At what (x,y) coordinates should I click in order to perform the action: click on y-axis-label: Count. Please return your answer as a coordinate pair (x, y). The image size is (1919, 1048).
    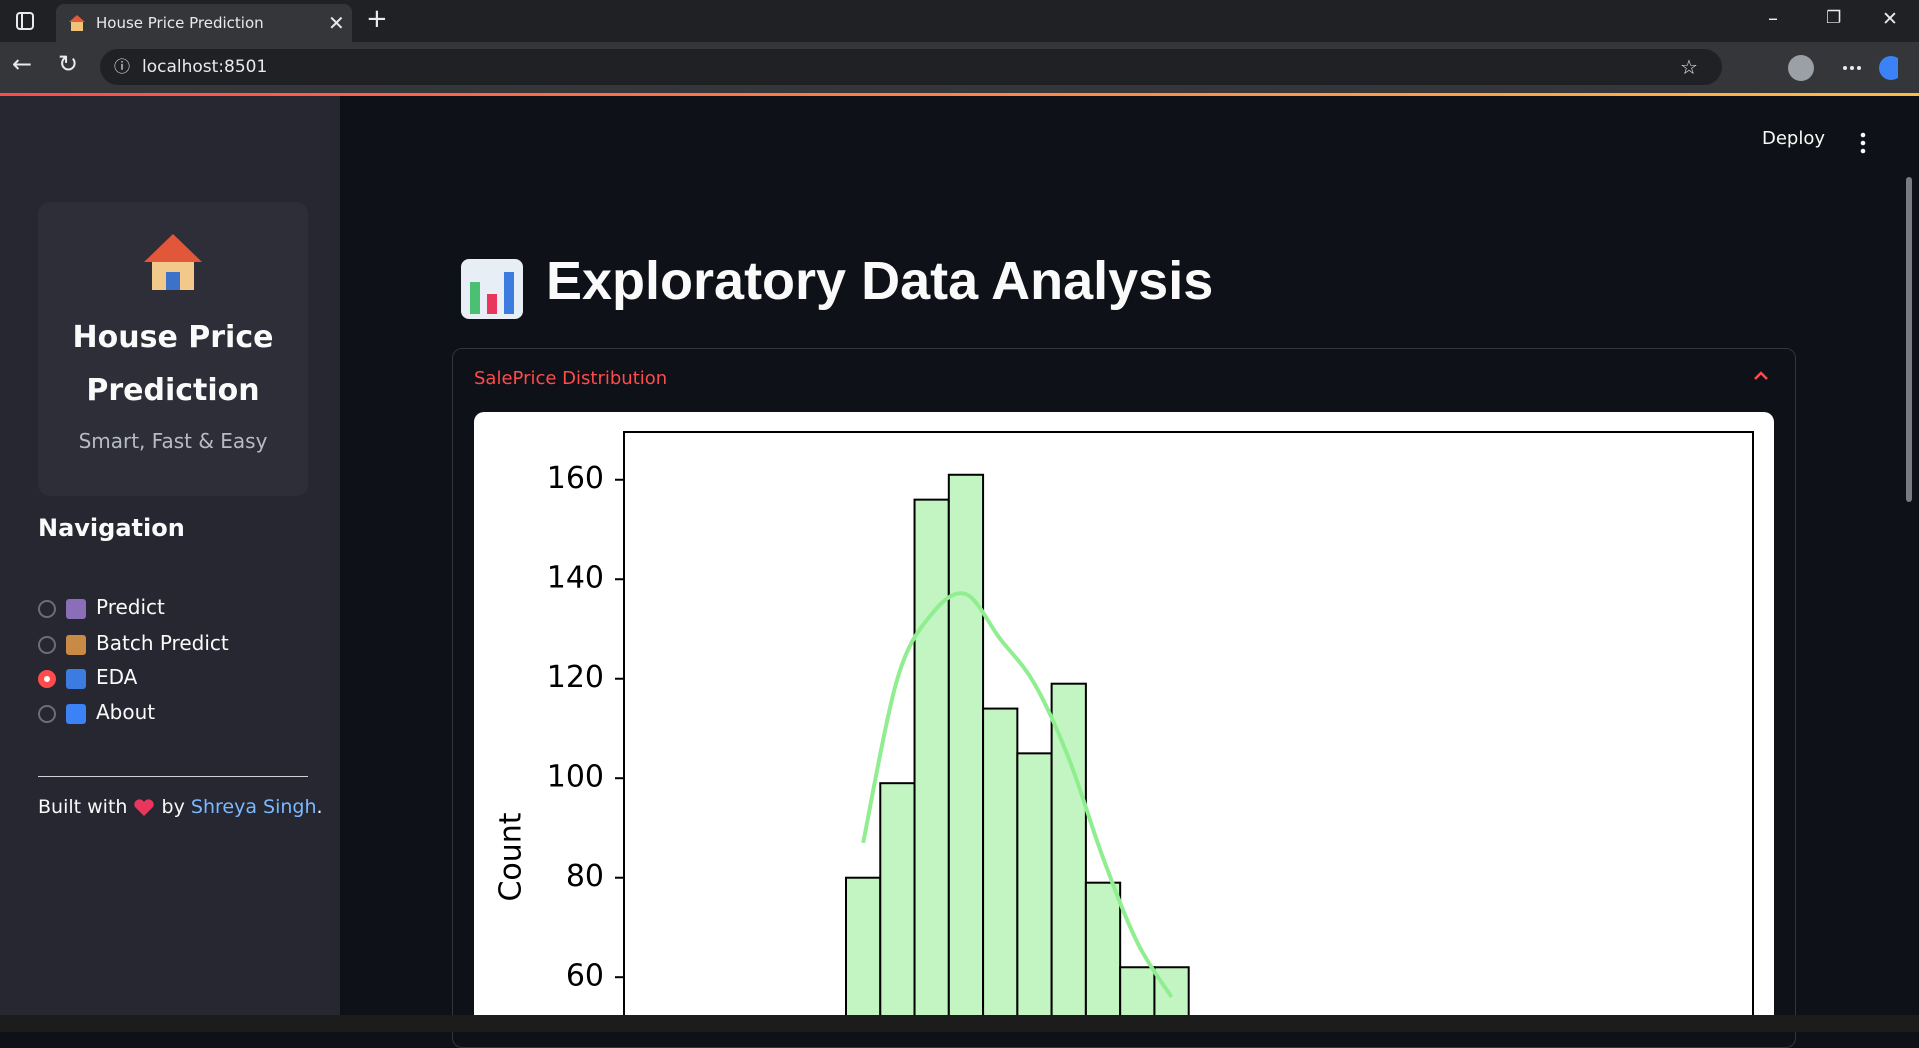
    Looking at the image, I should click on (511, 856).